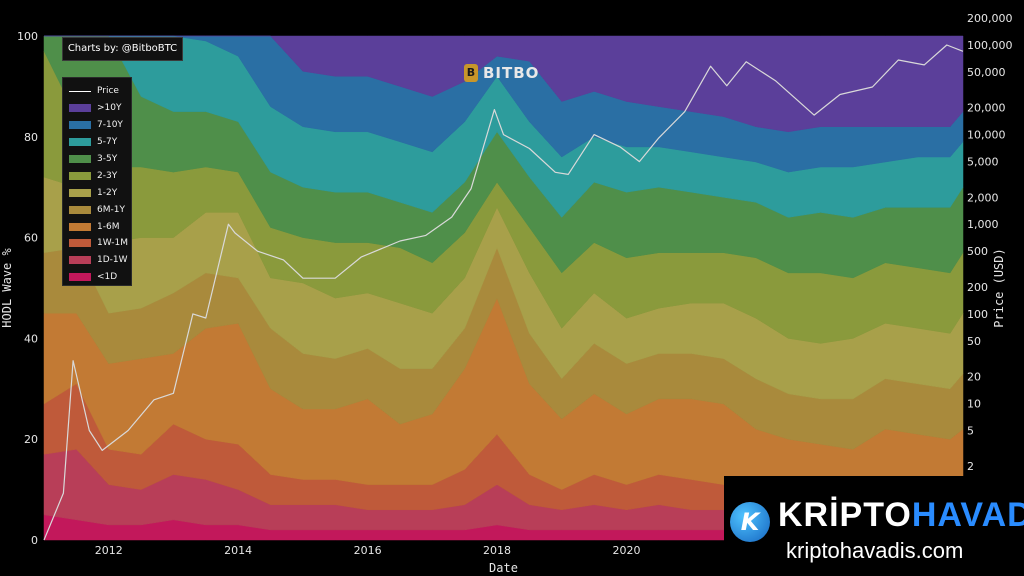 The height and width of the screenshot is (576, 1024). I want to click on legend-item: 1-6M, so click(100, 226).